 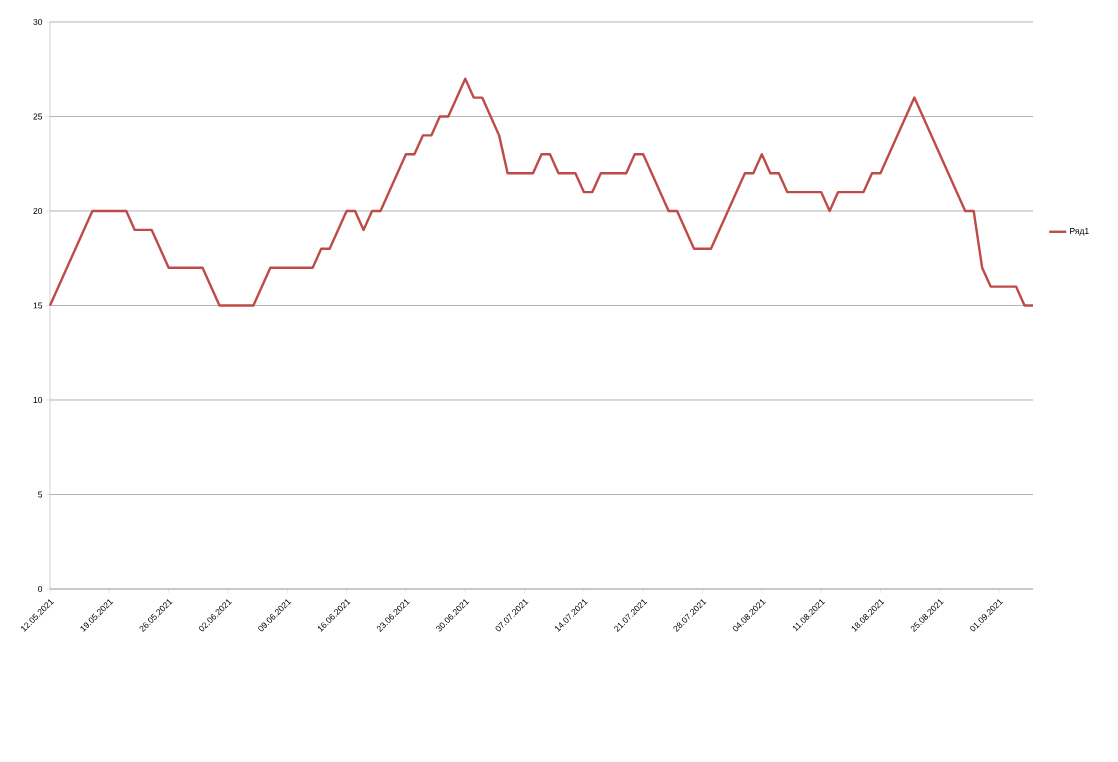 What do you see at coordinates (40, 588) in the screenshot?
I see `y-tick-label: 0` at bounding box center [40, 588].